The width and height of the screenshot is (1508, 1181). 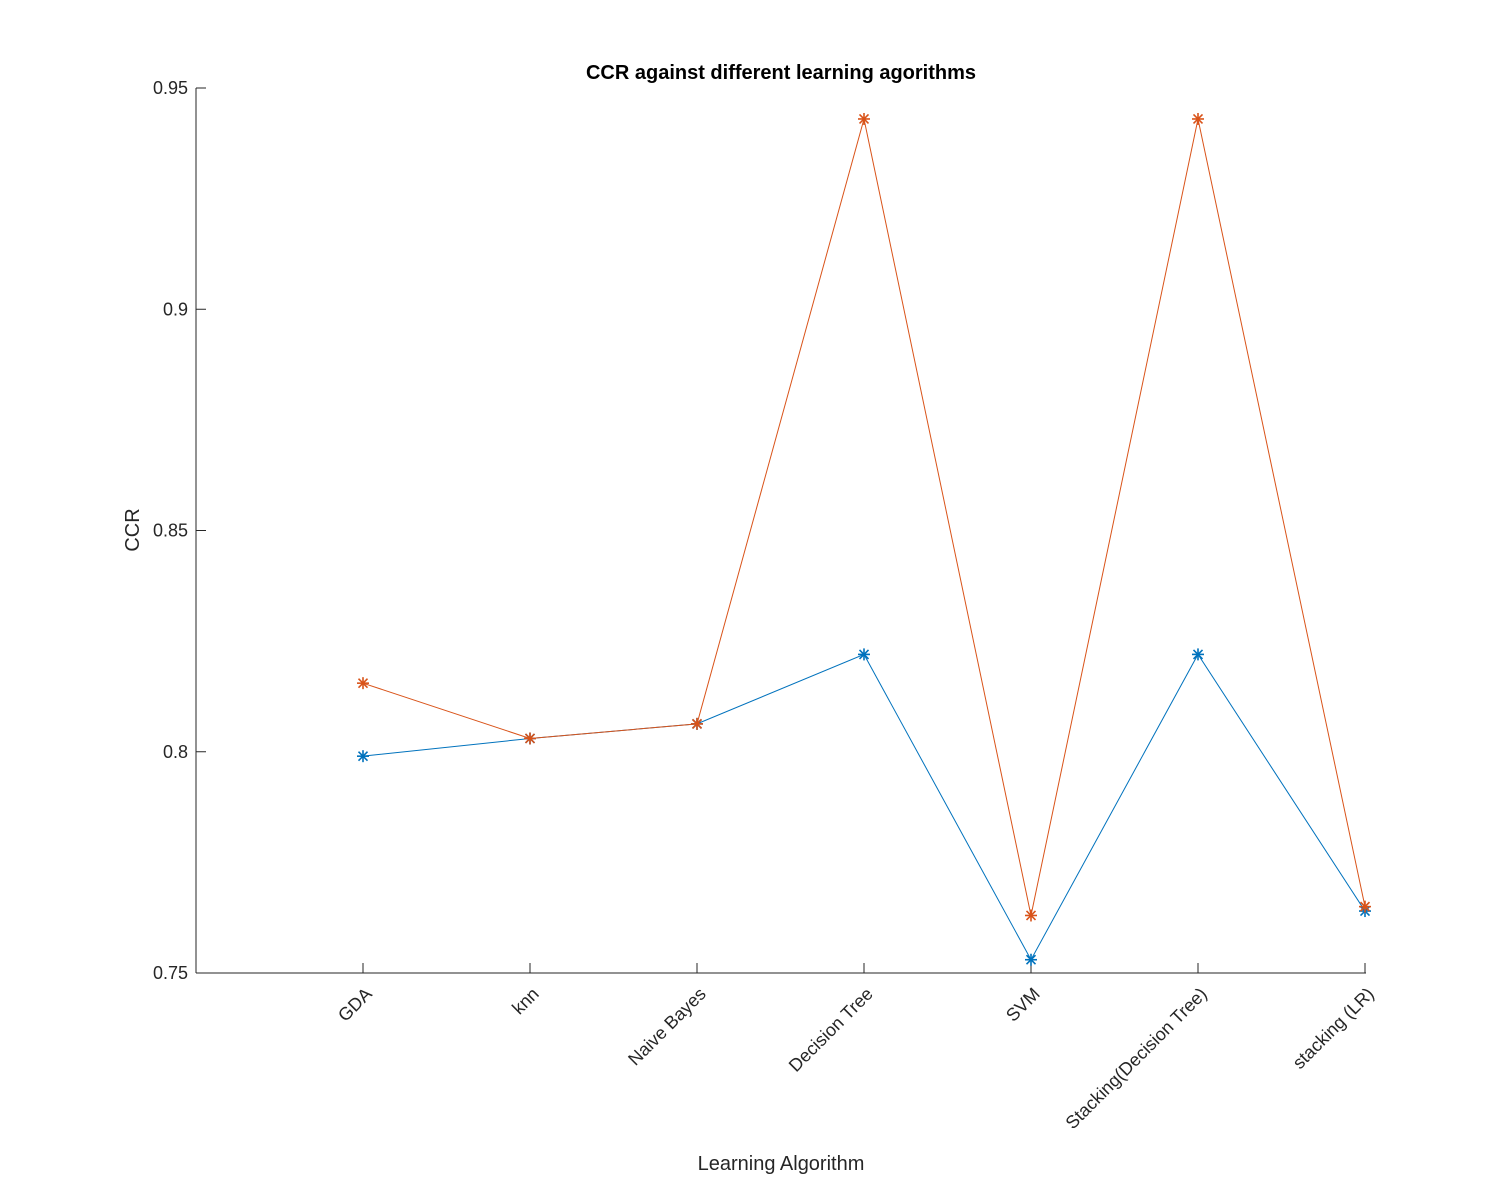 I want to click on y-tick-label: 0.9, so click(x=175, y=309).